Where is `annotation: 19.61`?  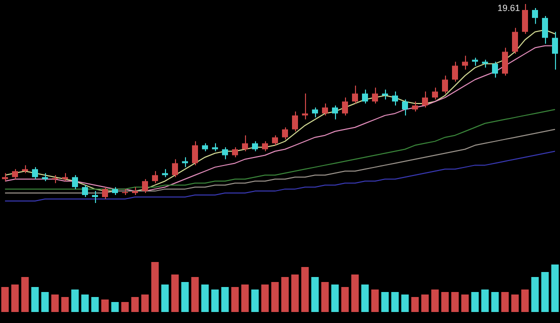
annotation: 19.61 is located at coordinates (508, 7).